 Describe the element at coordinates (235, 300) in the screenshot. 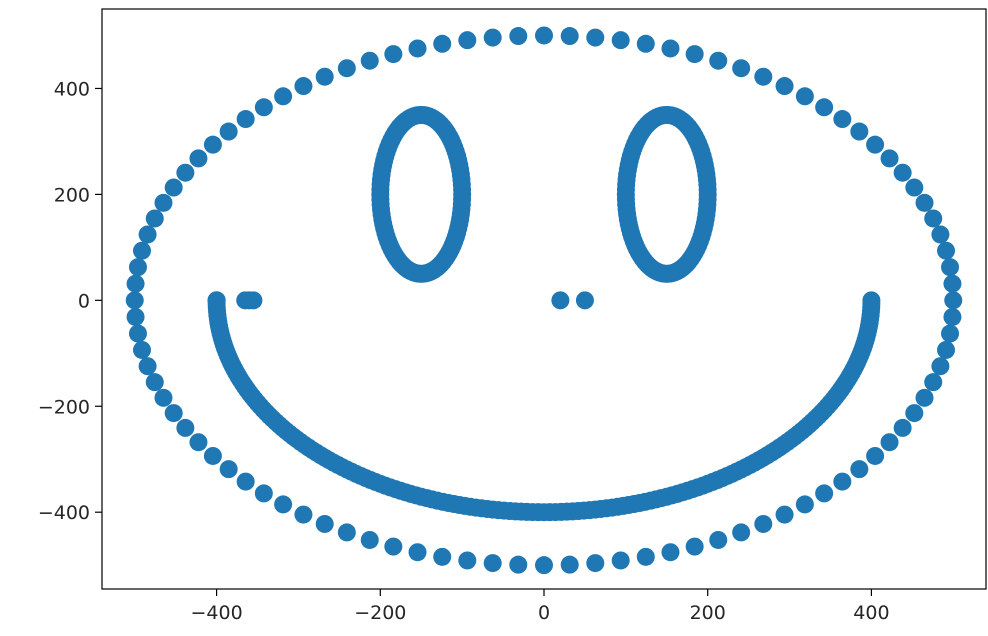

I see `mouth-left-corner-points-series` at that location.